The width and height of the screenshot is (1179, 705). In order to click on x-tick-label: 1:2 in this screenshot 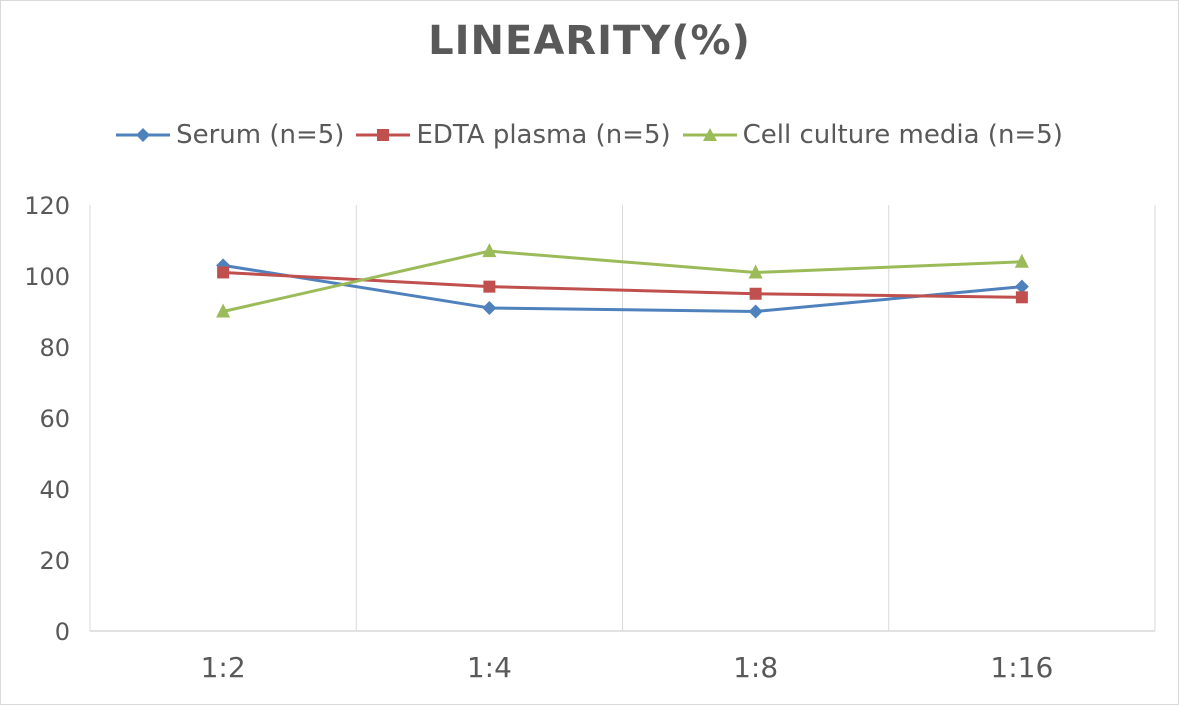, I will do `click(223, 667)`.